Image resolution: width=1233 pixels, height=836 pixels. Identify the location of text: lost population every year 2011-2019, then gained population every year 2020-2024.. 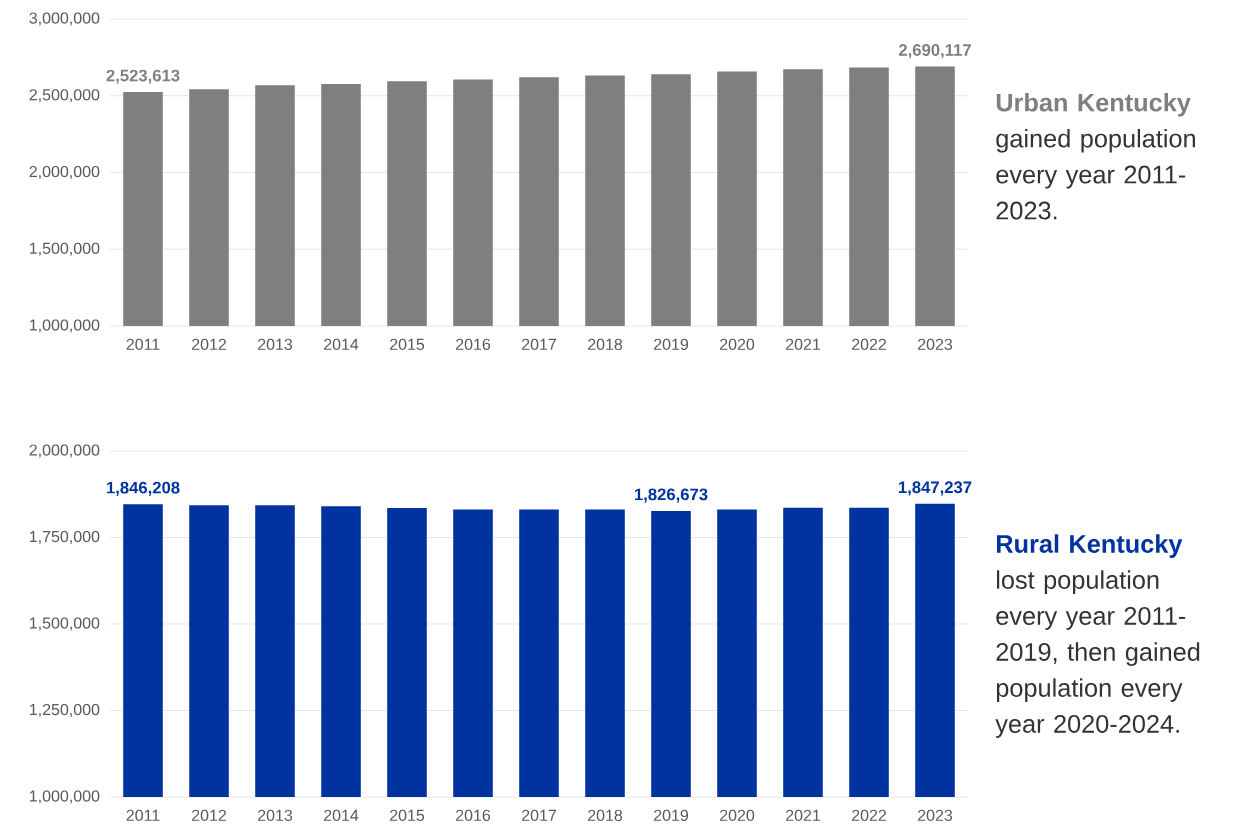
(1097, 654).